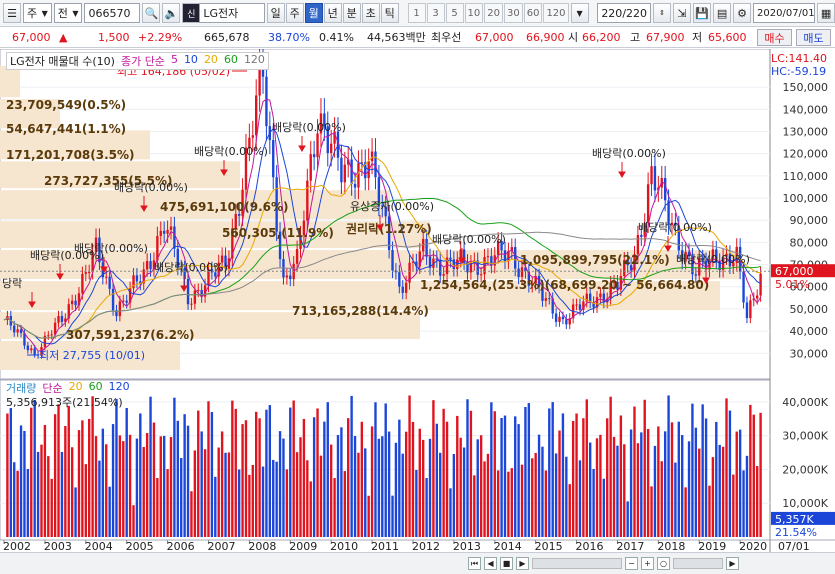 This screenshot has height=574, width=835. I want to click on interval-button-120: 120, so click(556, 13).